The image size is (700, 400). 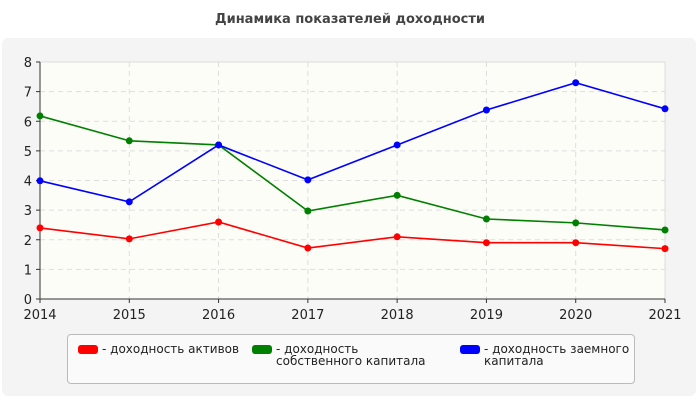 I want to click on x-tick-label: 2014, so click(x=39, y=315).